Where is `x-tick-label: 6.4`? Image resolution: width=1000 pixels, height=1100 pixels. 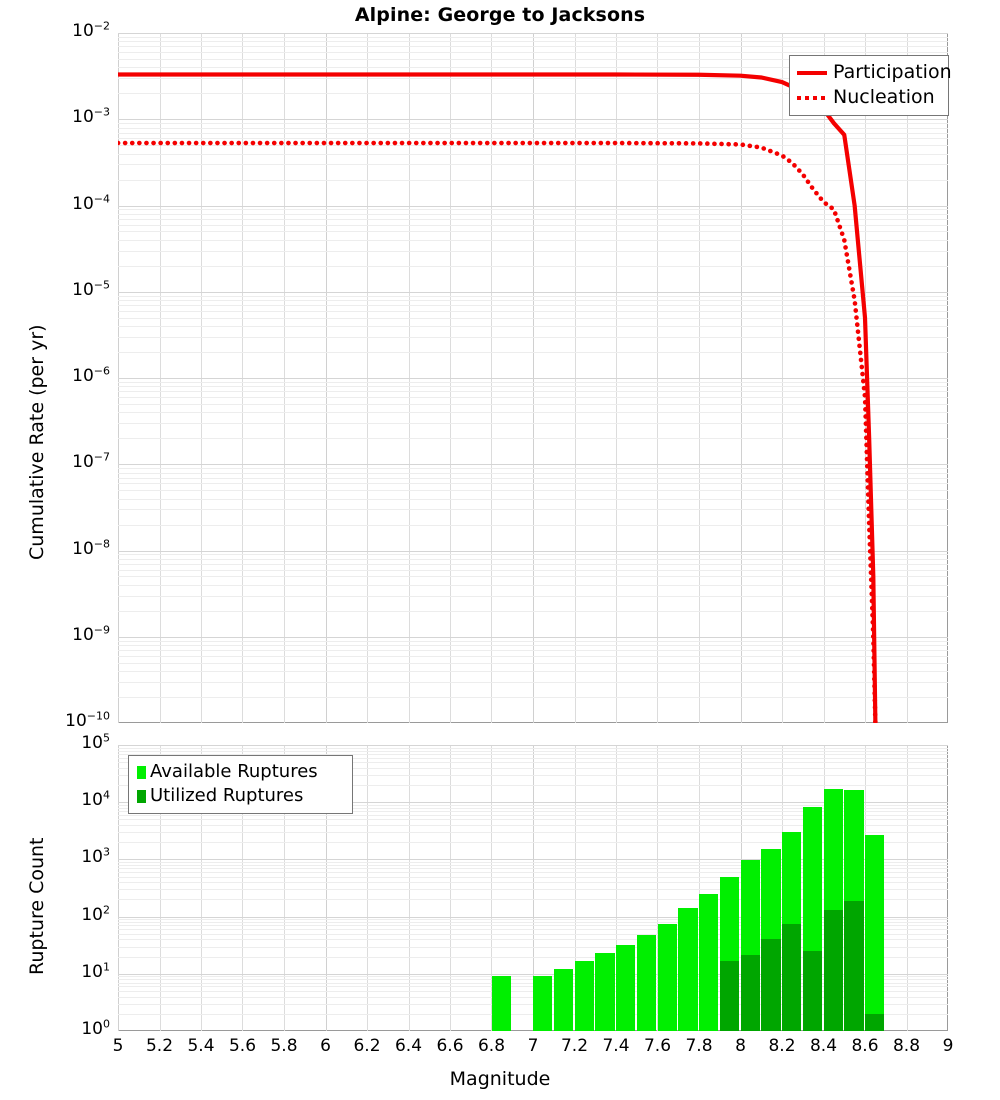
x-tick-label: 6.4 is located at coordinates (408, 1046).